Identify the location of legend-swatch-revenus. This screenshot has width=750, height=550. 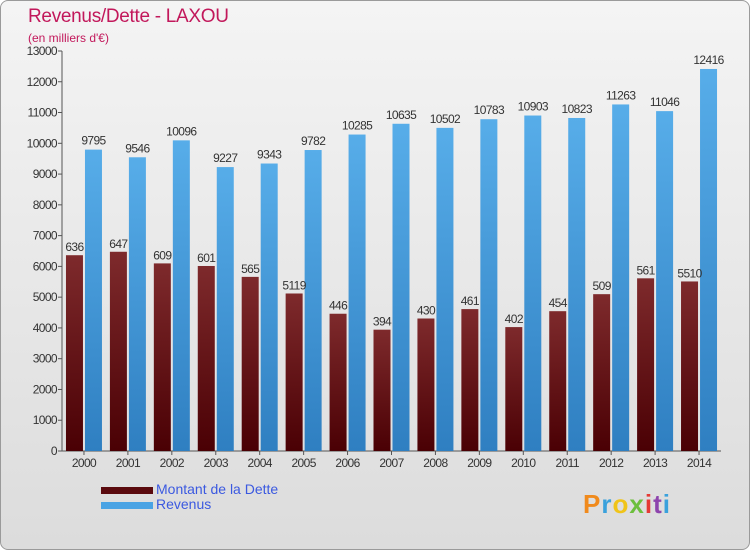
(127, 505).